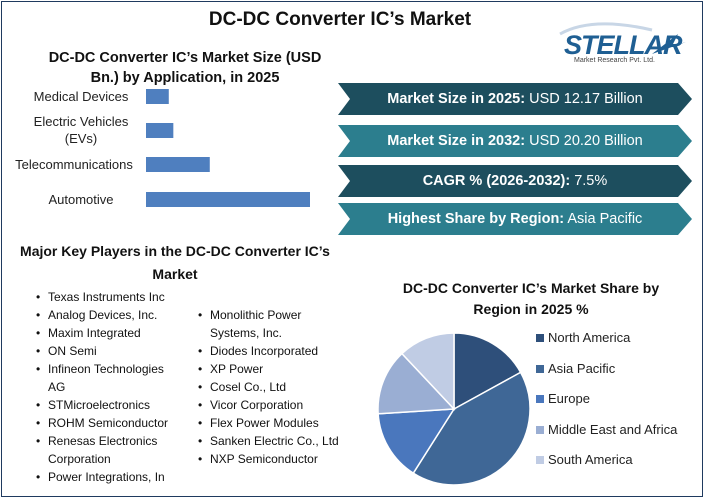  I want to click on logo-subtitle: Market Research Pvt. Ltd., so click(614, 60).